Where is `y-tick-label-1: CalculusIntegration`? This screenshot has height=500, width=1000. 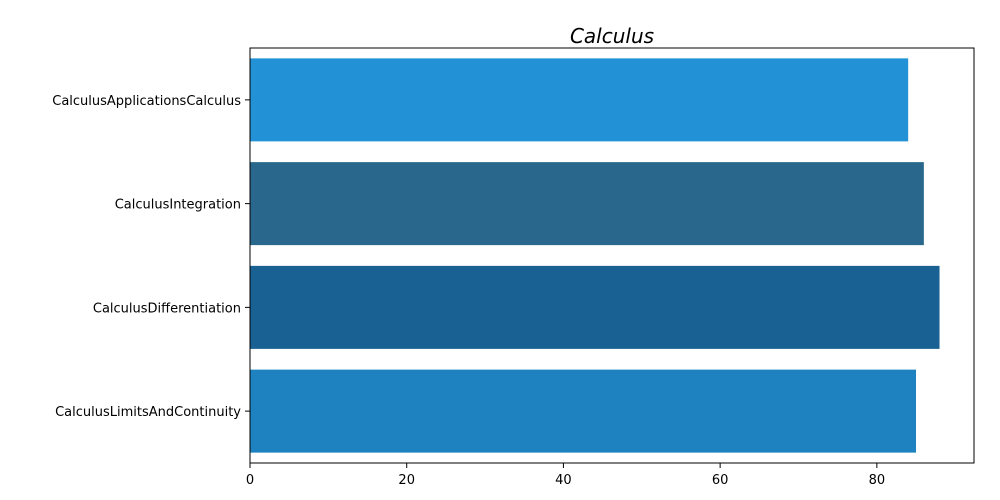 y-tick-label-1: CalculusIntegration is located at coordinates (178, 205).